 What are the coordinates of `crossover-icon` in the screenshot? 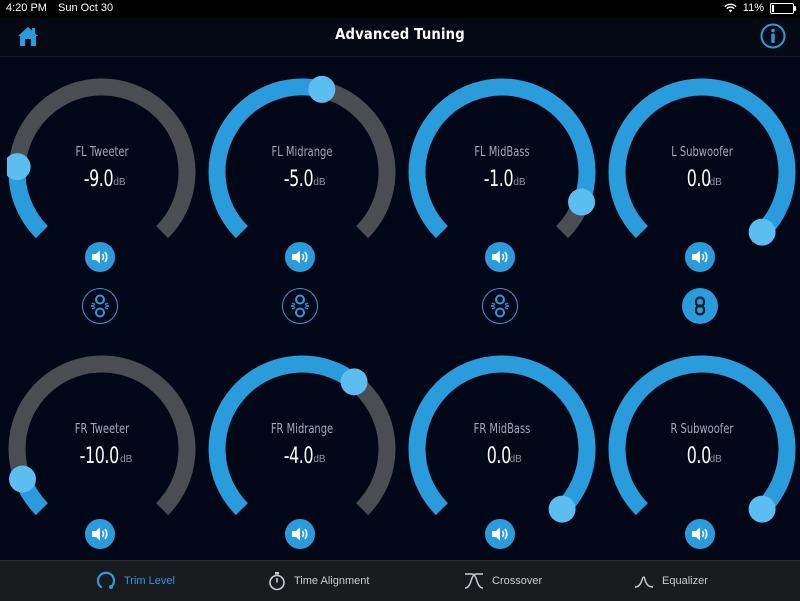 It's located at (474, 581).